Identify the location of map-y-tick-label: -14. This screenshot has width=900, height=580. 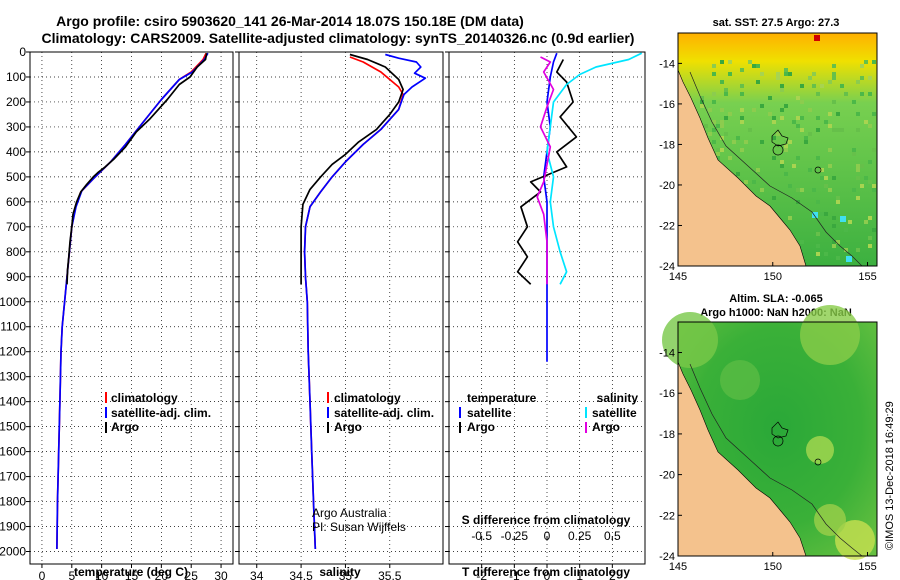
(667, 354).